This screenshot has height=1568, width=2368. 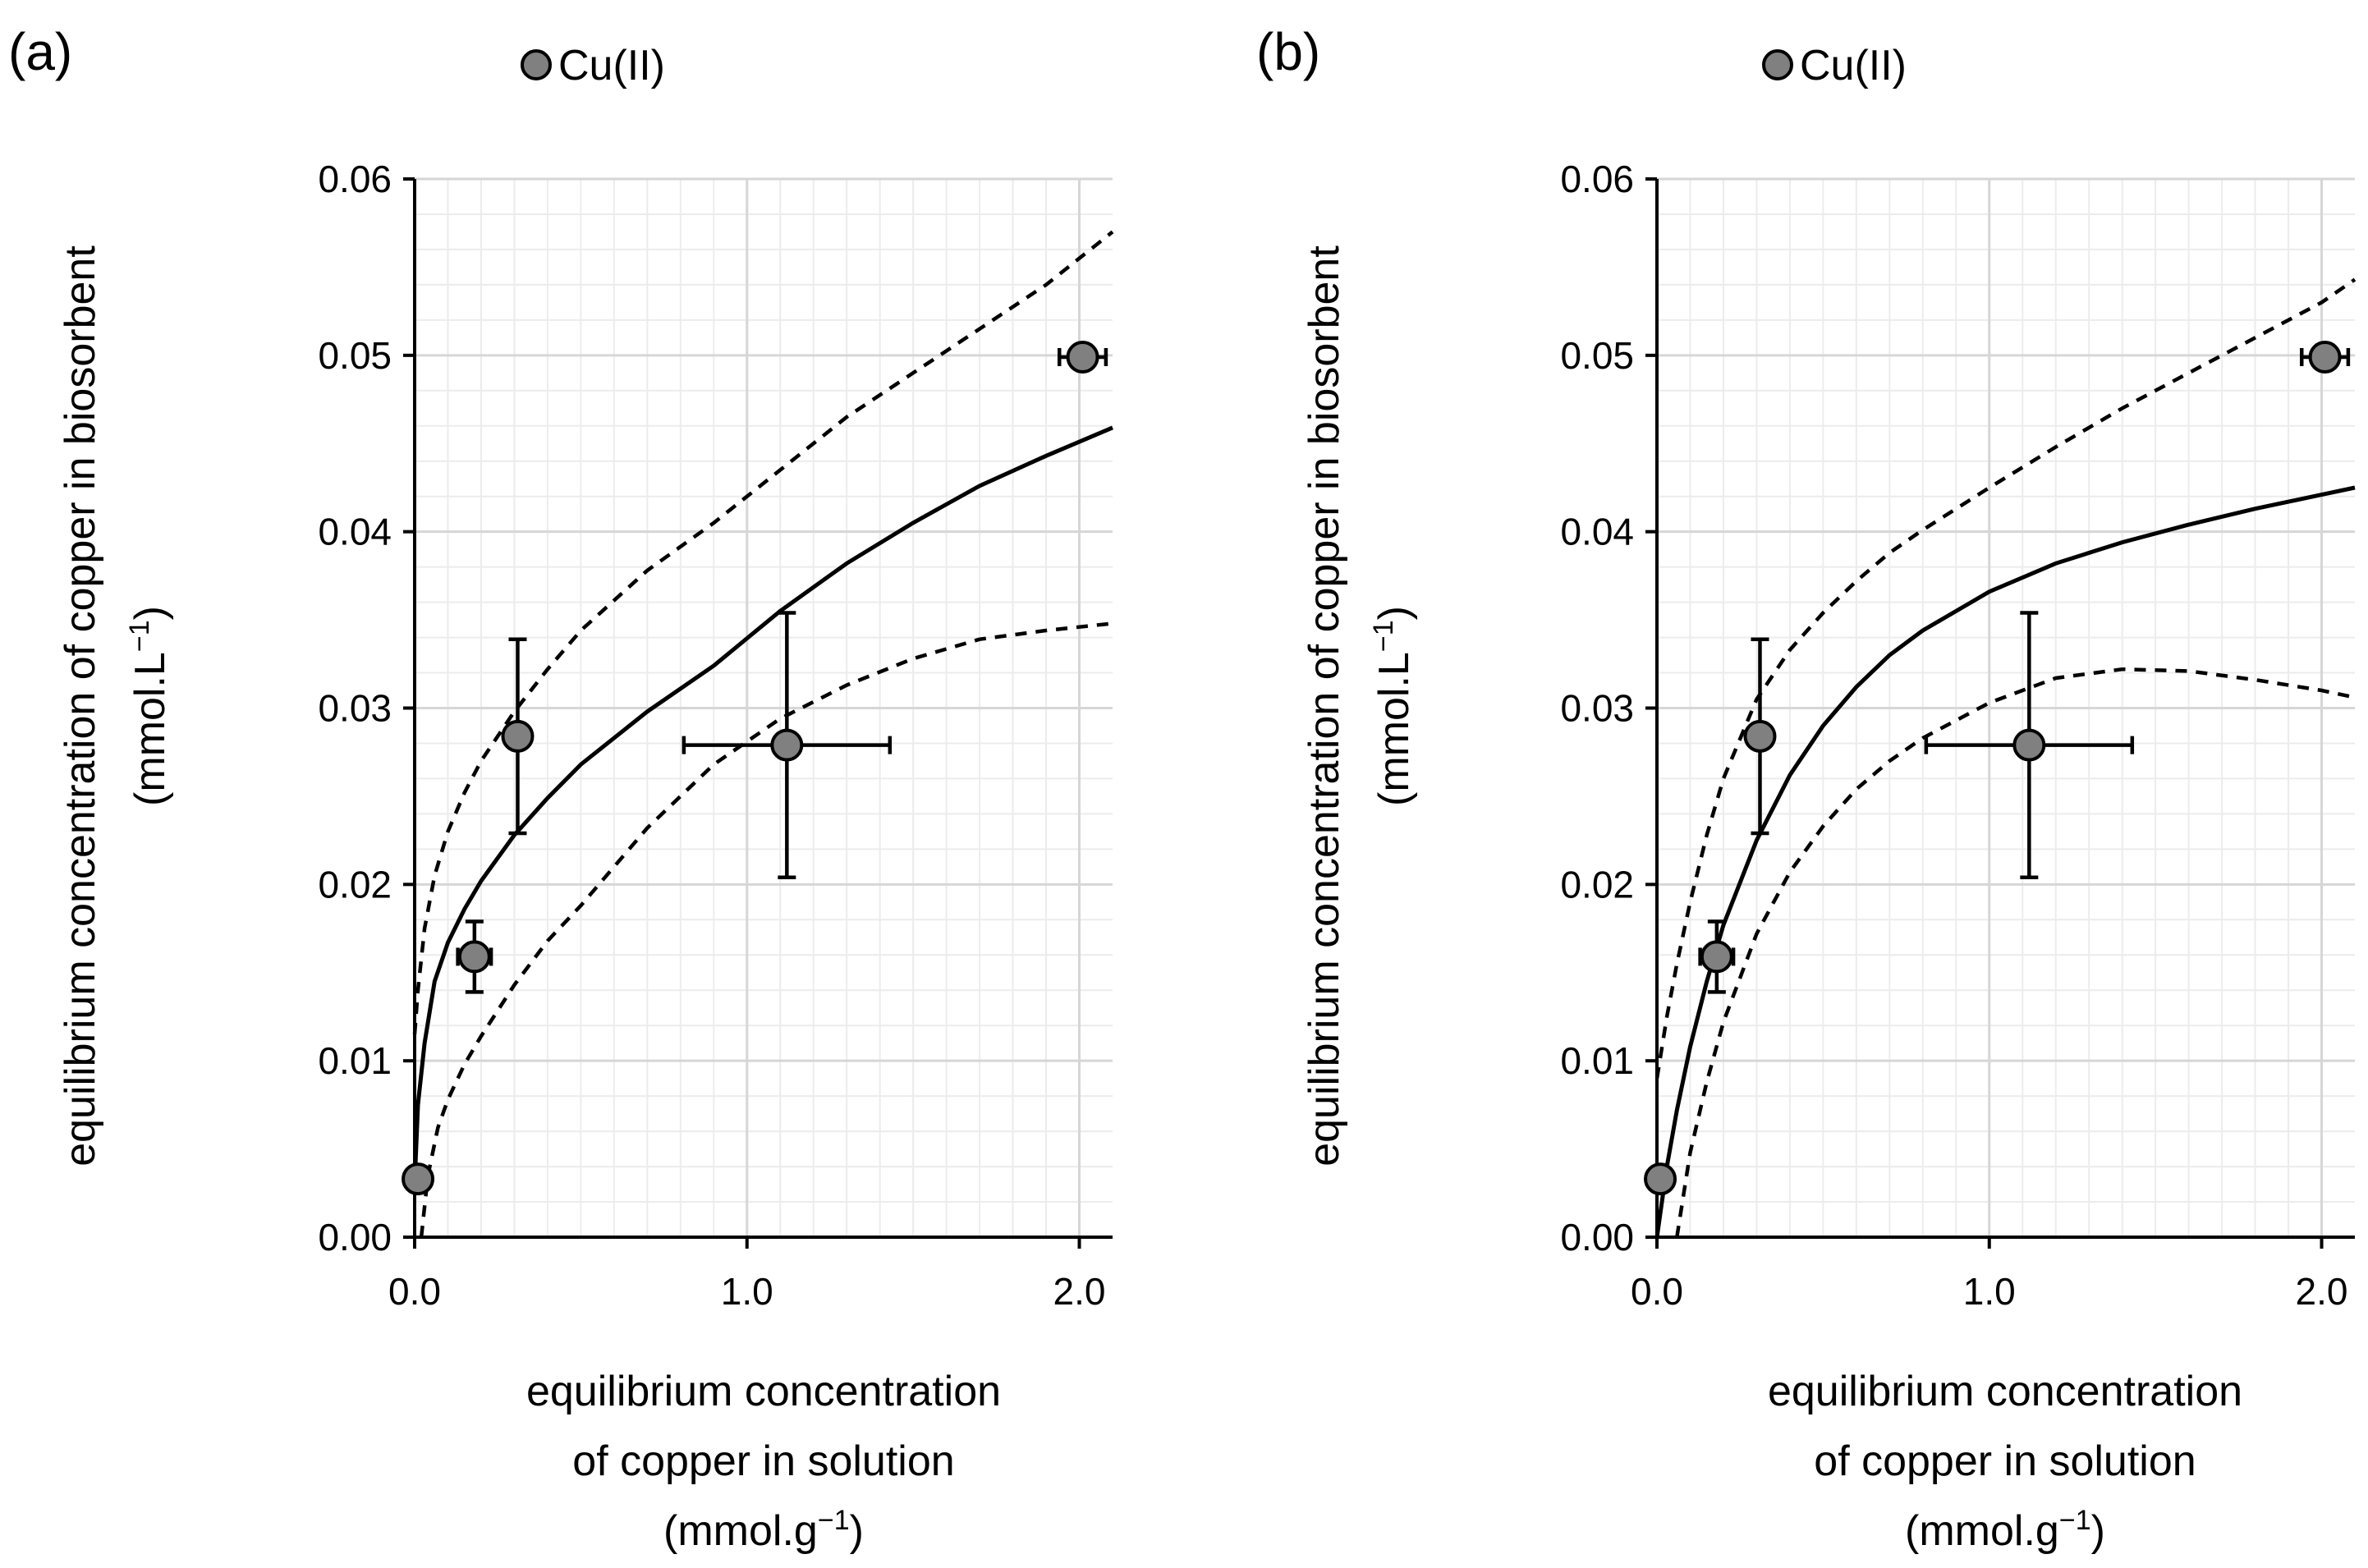 What do you see at coordinates (150, 613) in the screenshot?
I see `y-unit-close-a: )` at bounding box center [150, 613].